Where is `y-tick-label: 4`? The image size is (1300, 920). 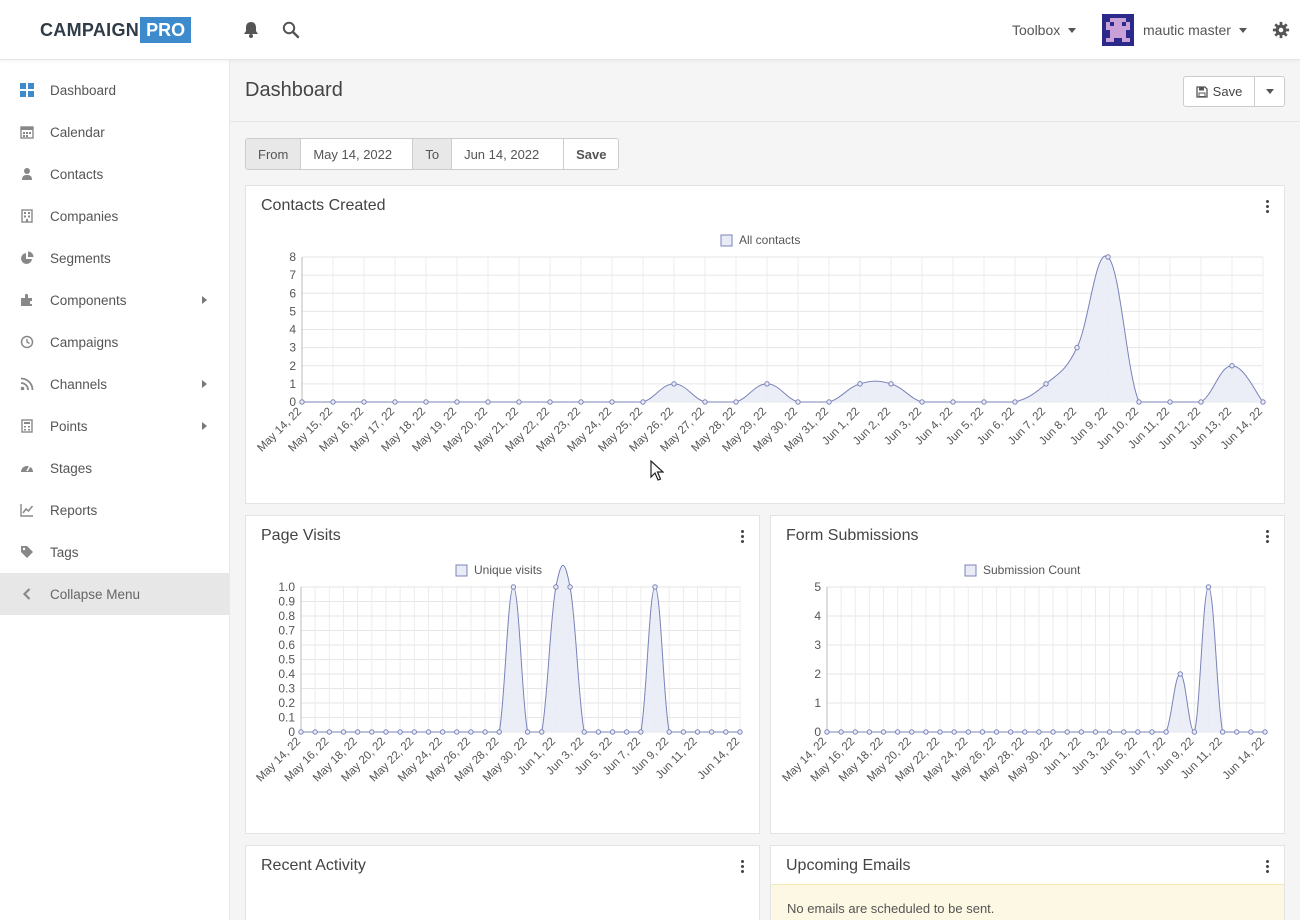 y-tick-label: 4 is located at coordinates (817, 616).